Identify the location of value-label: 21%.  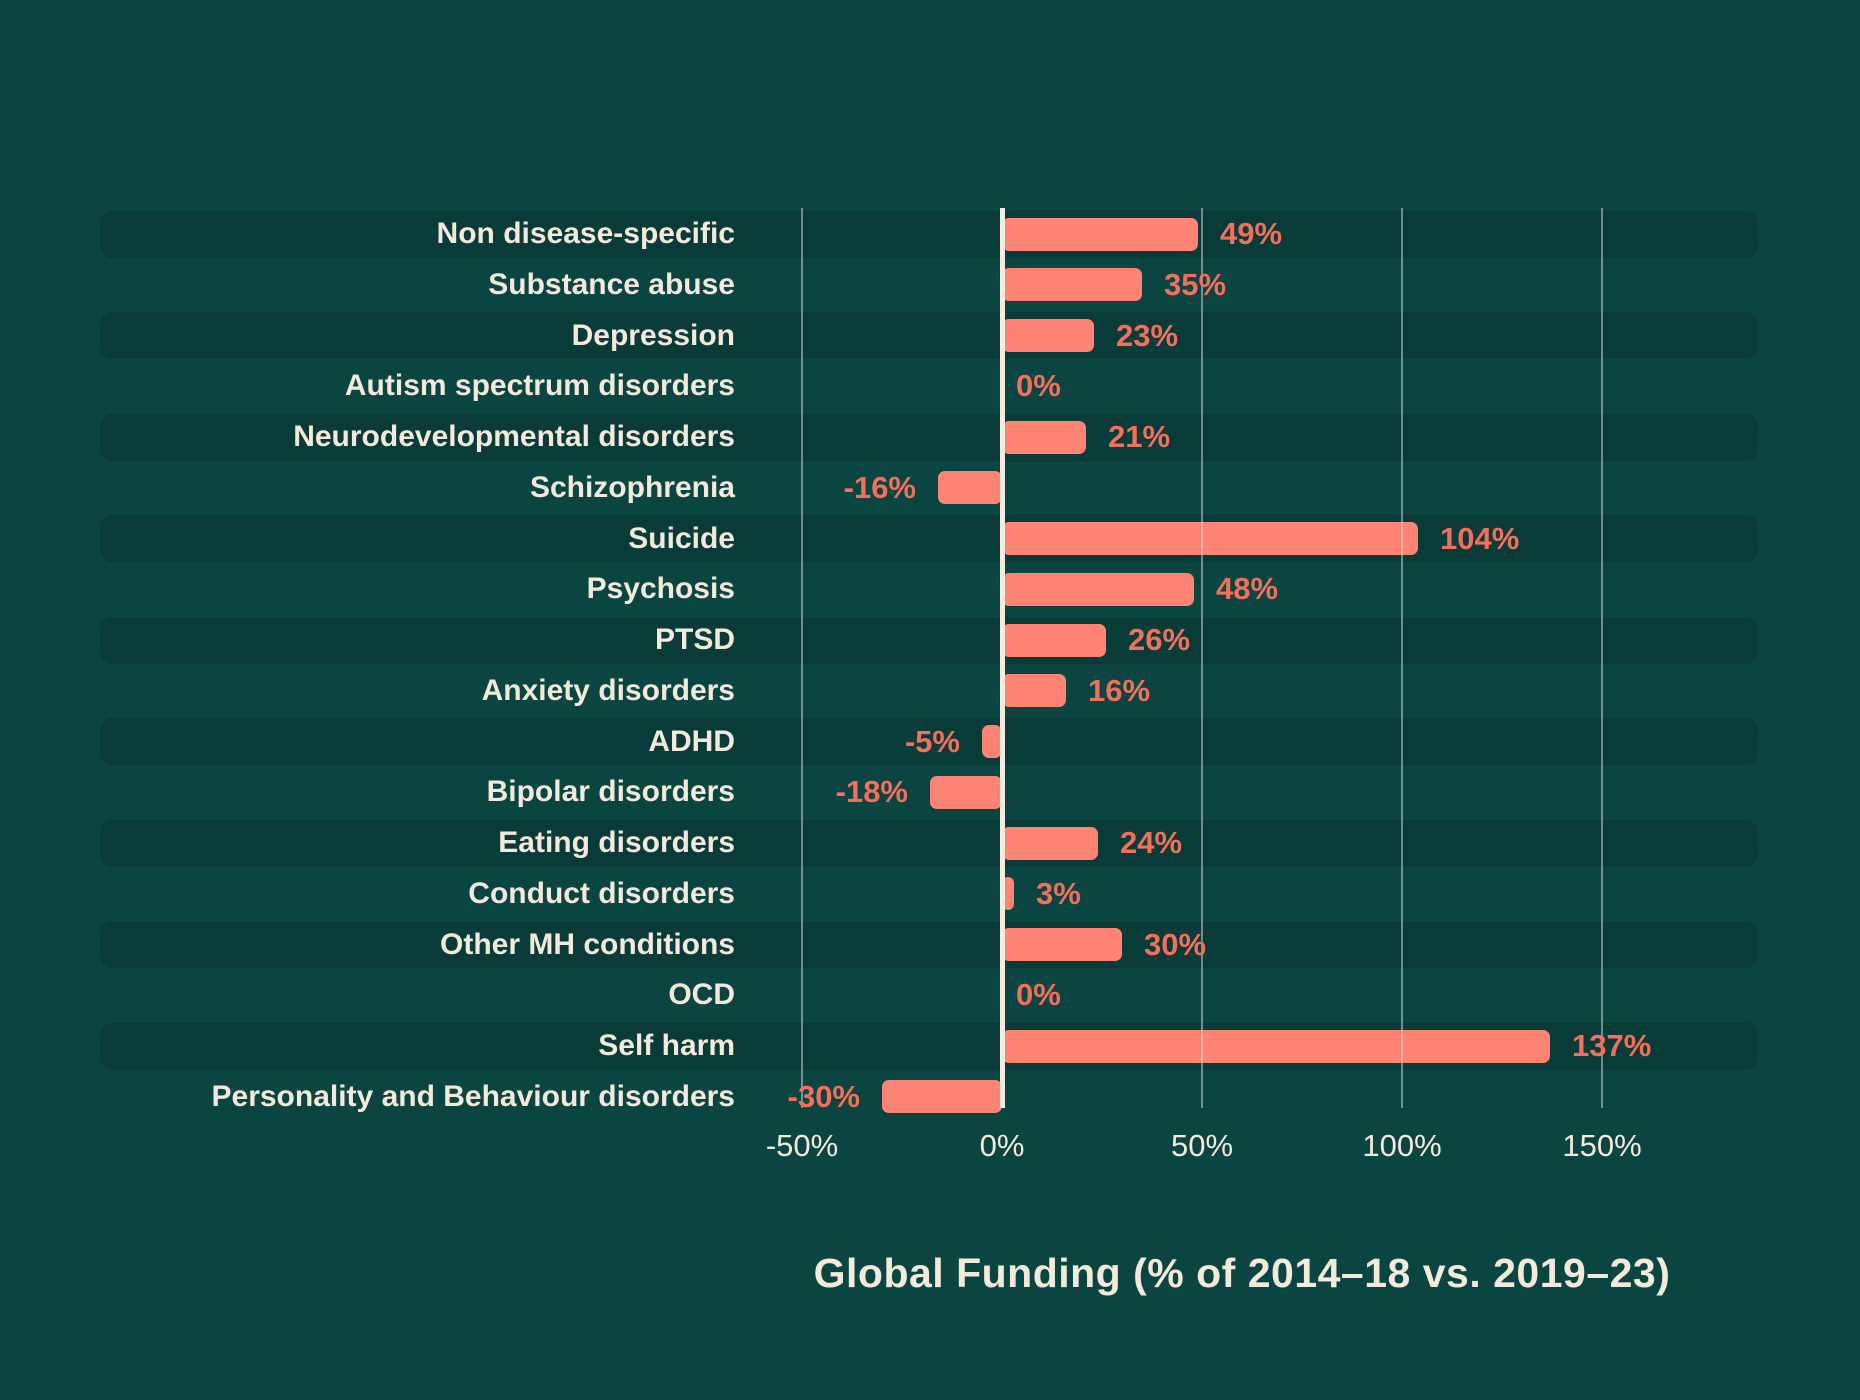
(1139, 437).